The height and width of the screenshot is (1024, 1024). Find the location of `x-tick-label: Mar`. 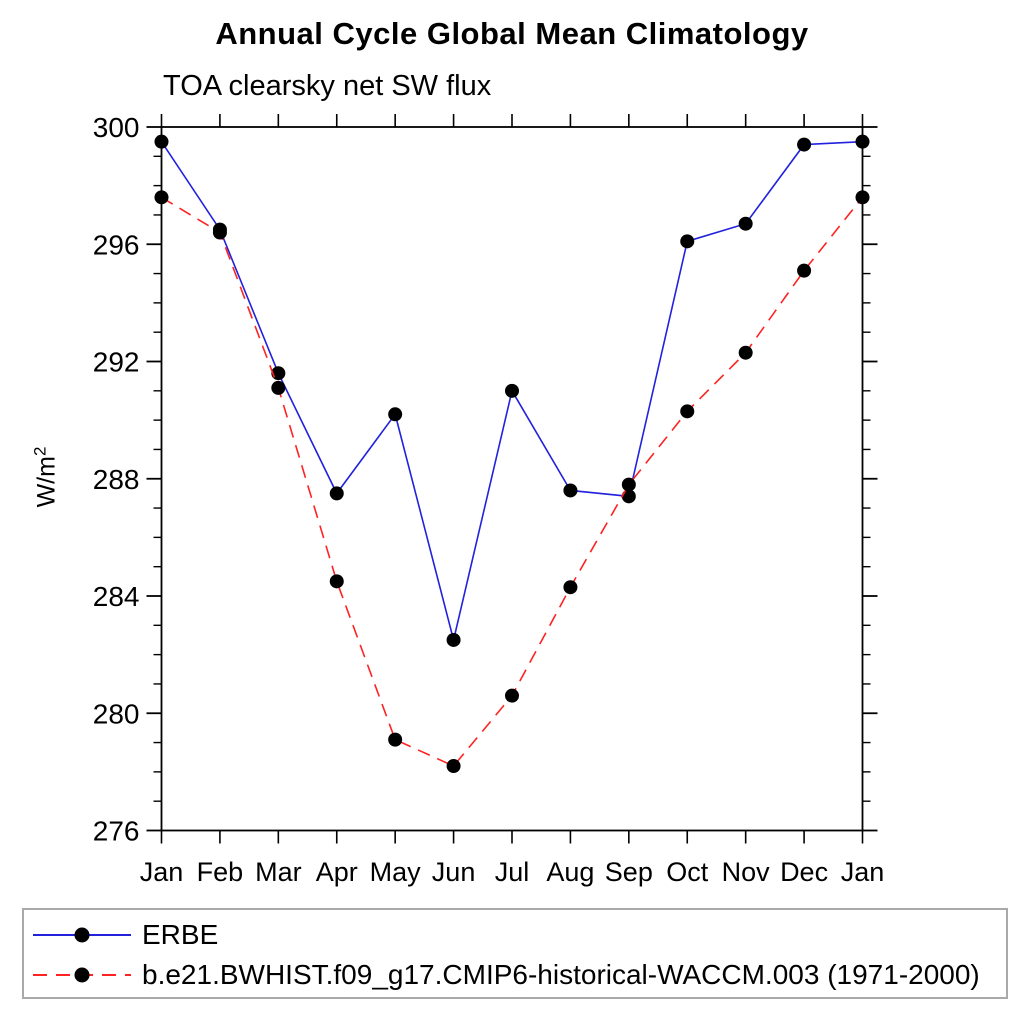

x-tick-label: Mar is located at coordinates (278, 872).